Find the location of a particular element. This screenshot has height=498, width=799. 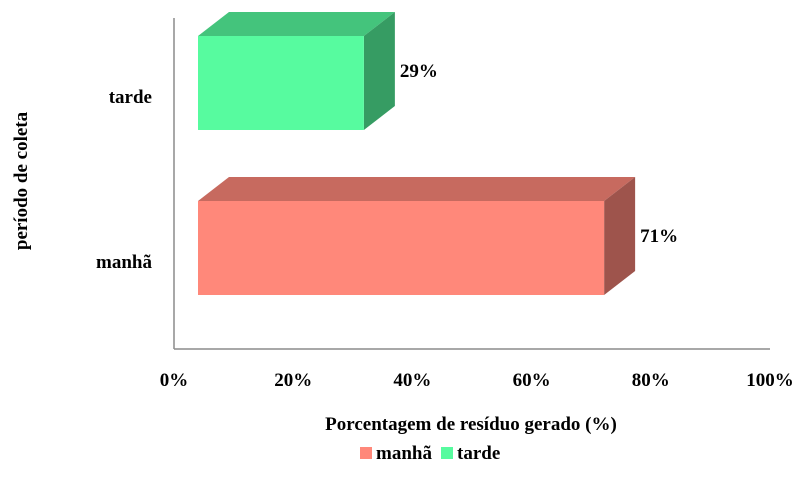

y-axis-title: período de coleta is located at coordinates (21, 180).